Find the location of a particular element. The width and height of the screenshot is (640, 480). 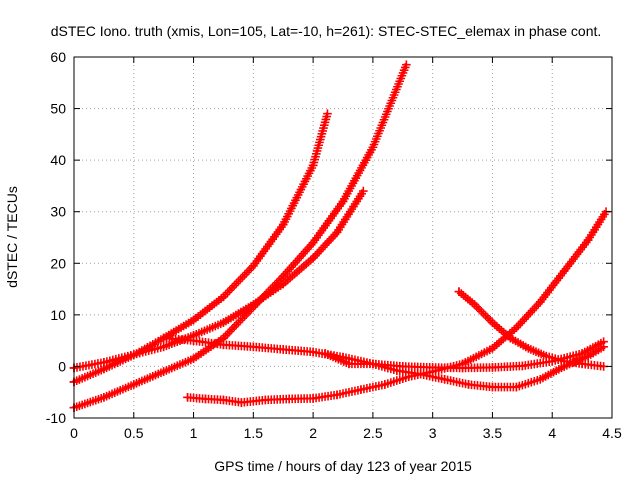

y-tick-labels: -10 0 10 20 30 40 50 60 is located at coordinates (56, 237).